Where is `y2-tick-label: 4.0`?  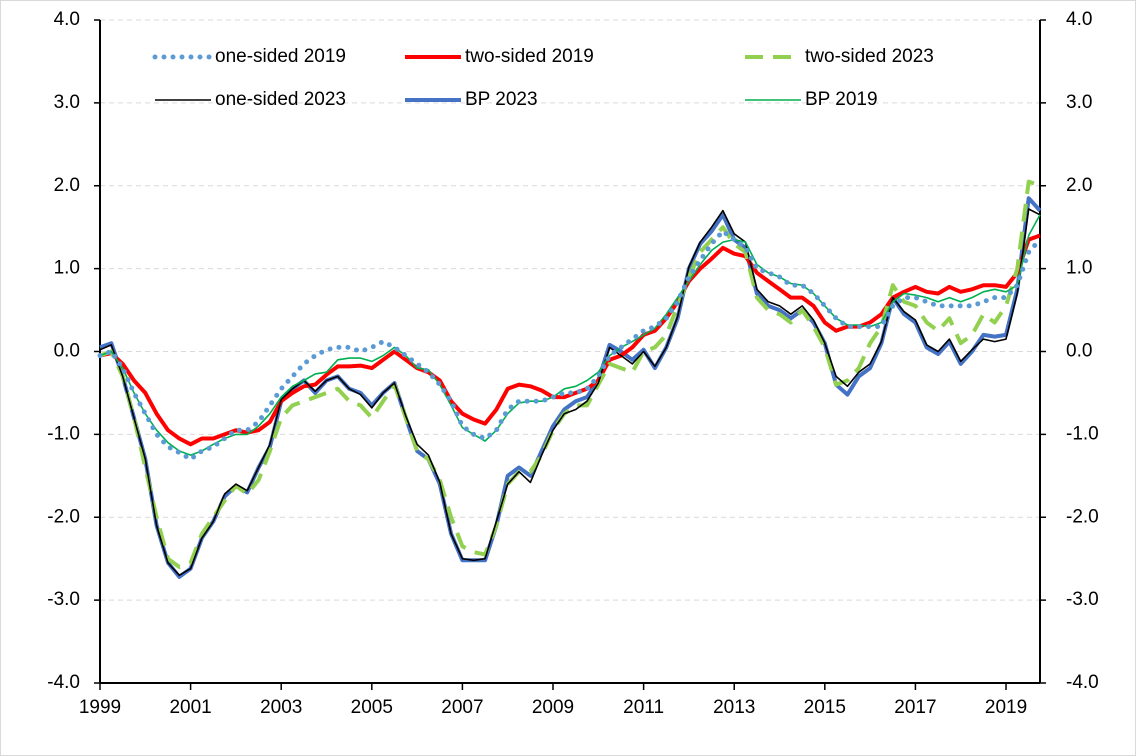
y2-tick-label: 4.0 is located at coordinates (1079, 19).